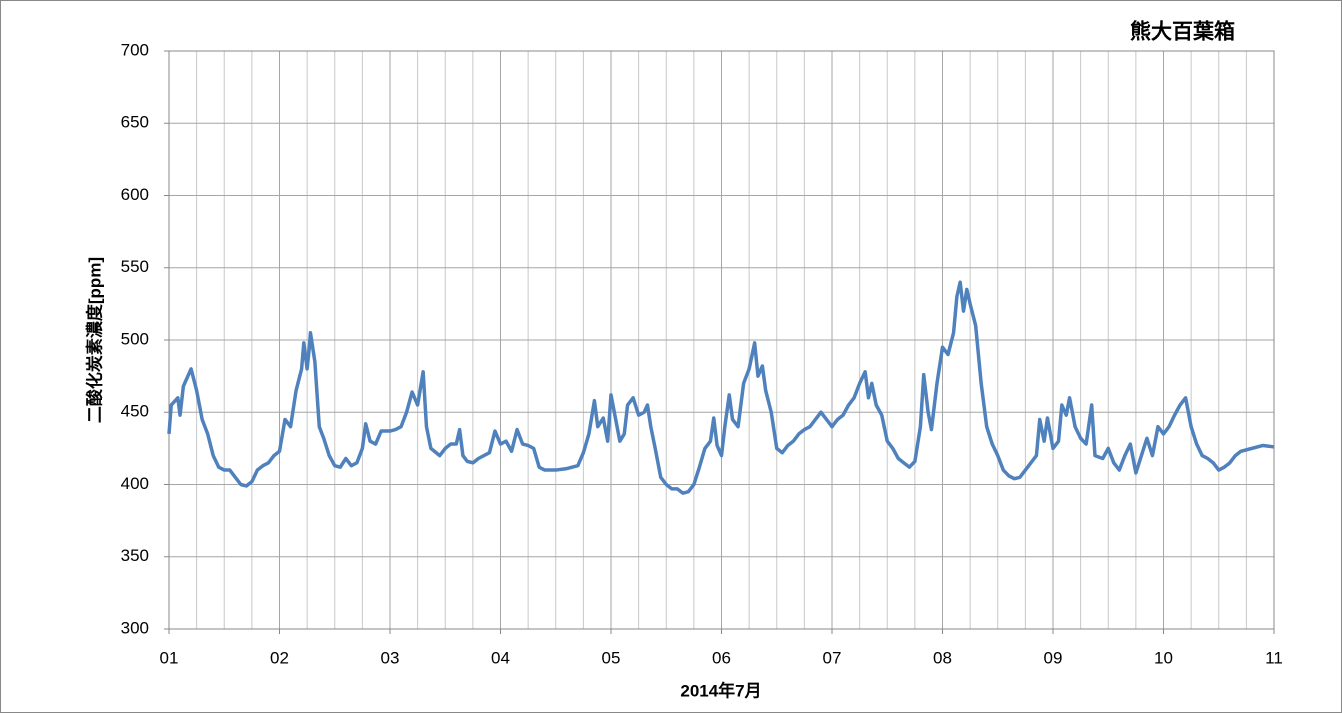 This screenshot has height=713, width=1342. What do you see at coordinates (135, 555) in the screenshot?
I see `y-tick-label: 350` at bounding box center [135, 555].